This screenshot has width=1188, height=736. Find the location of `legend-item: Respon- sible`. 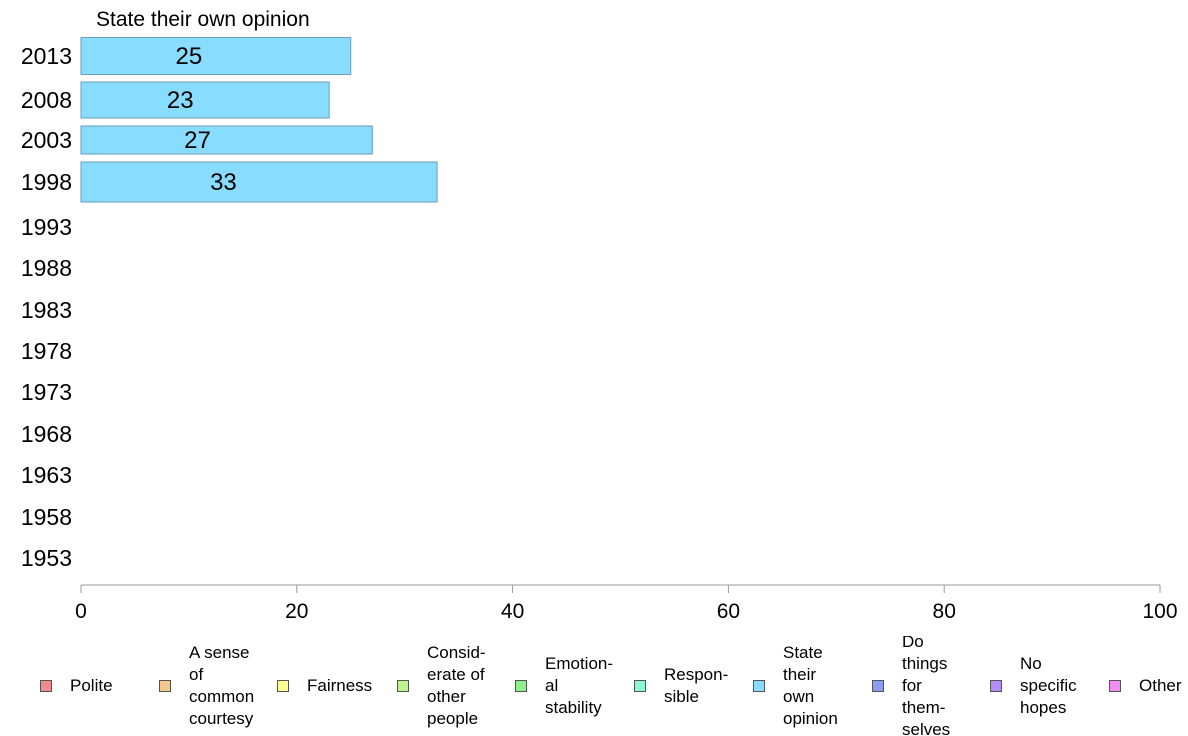

legend-item: Respon- sible is located at coordinates (681, 686).